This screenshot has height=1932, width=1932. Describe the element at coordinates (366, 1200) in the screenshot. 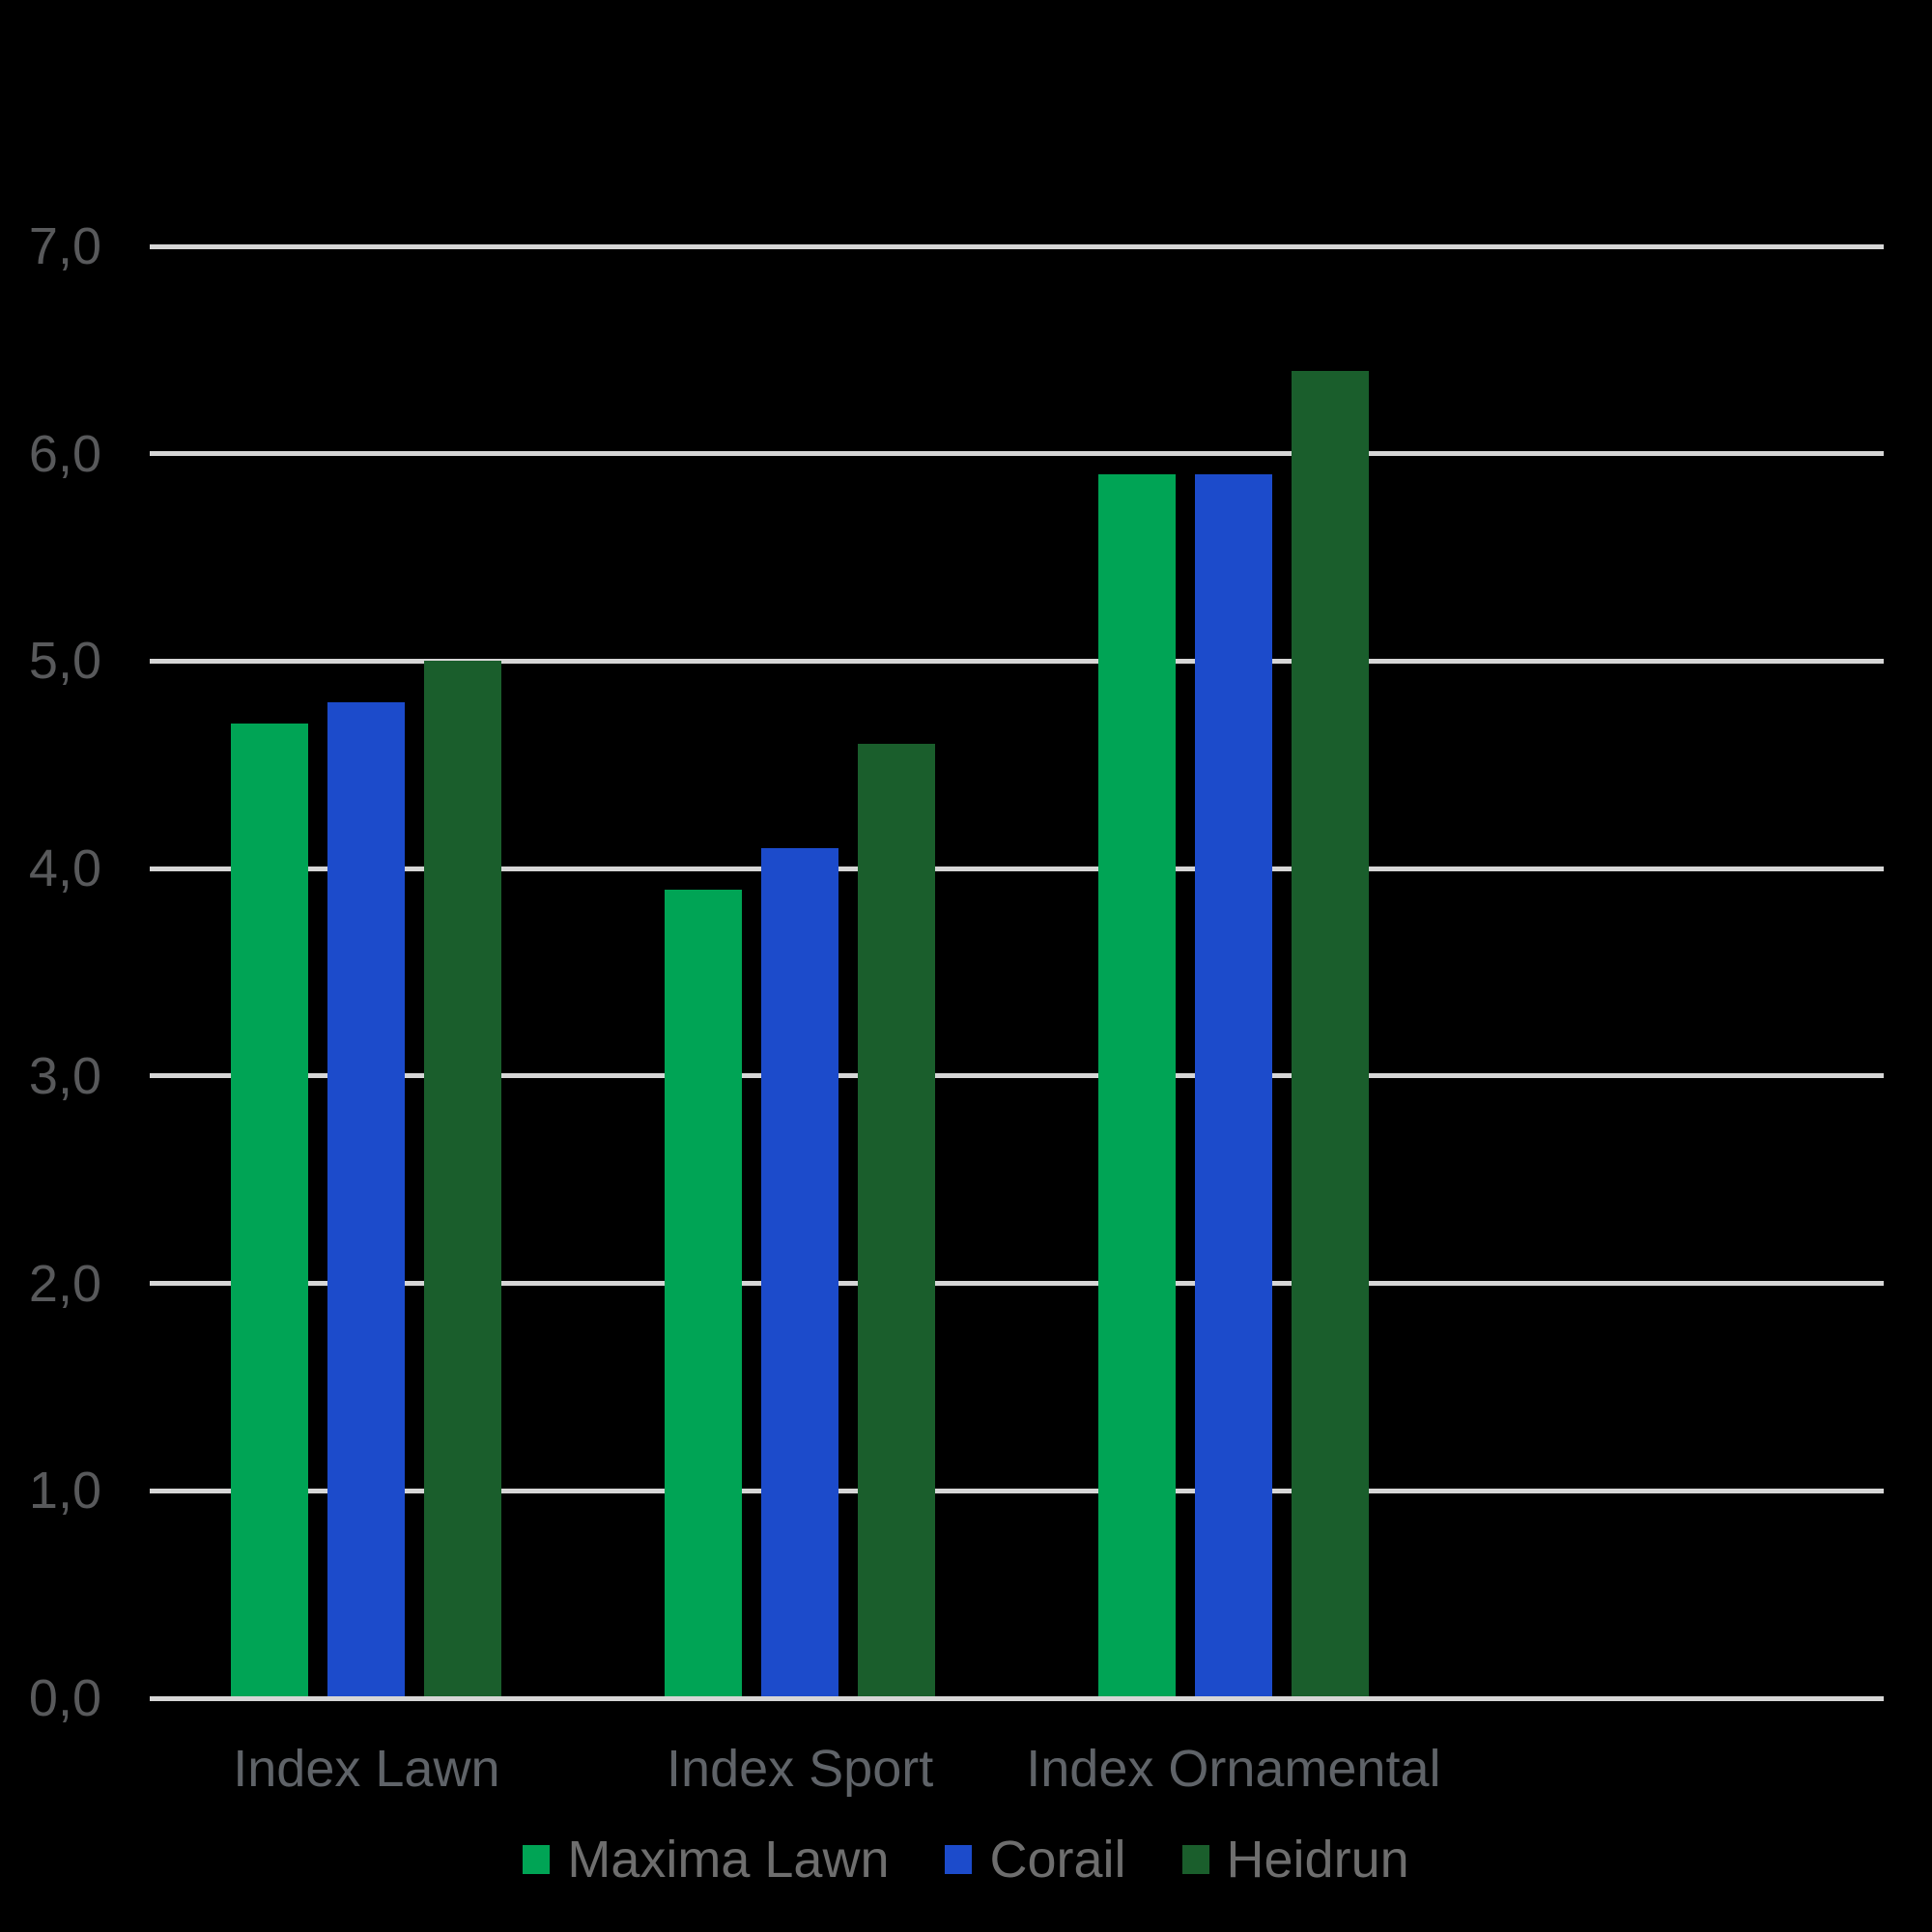

I see `bar-corail-index-lawn` at that location.